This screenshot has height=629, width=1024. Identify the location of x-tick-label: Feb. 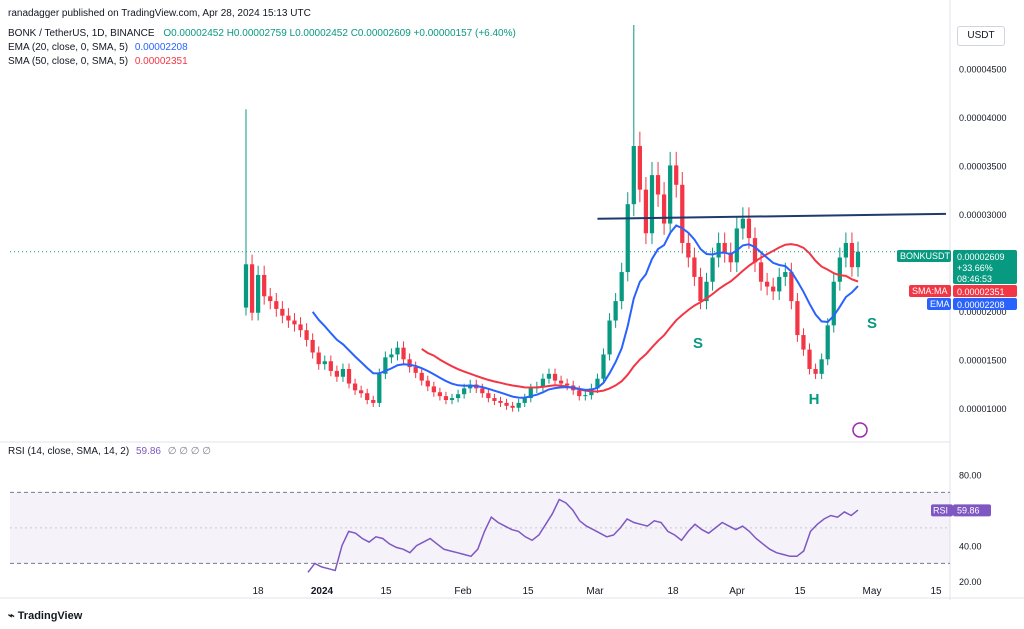
(463, 591).